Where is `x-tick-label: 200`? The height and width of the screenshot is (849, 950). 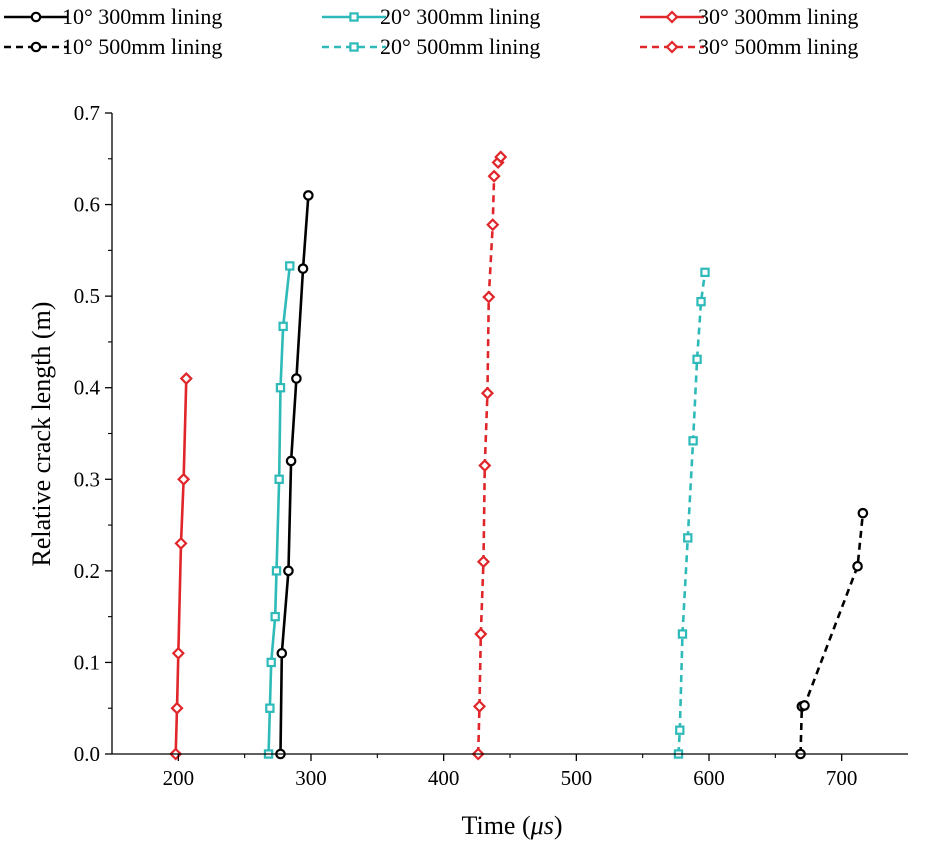 x-tick-label: 200 is located at coordinates (179, 778).